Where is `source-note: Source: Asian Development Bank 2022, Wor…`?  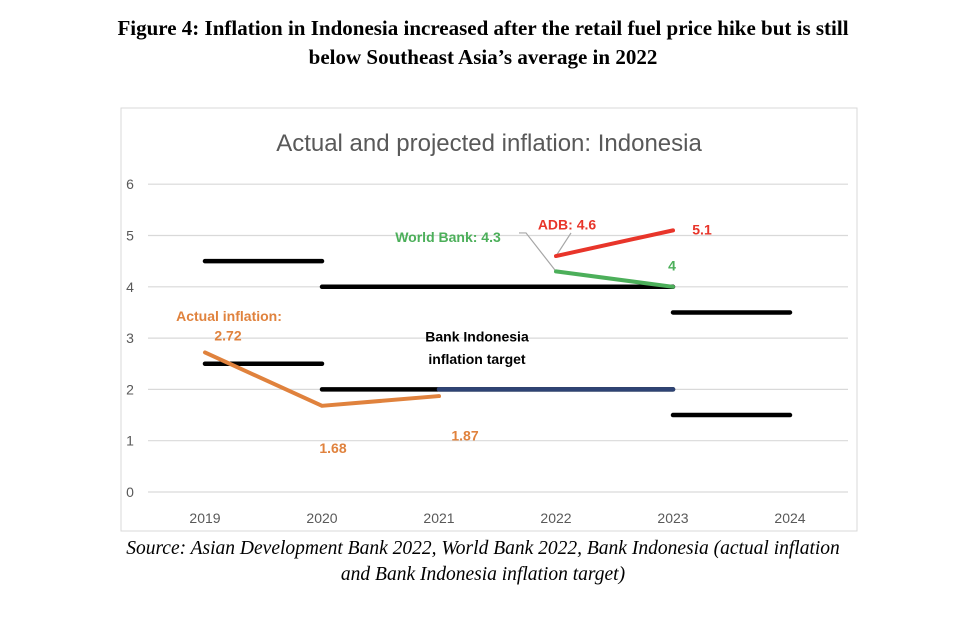
source-note: Source: Asian Development Bank 2022, Wor… is located at coordinates (483, 562).